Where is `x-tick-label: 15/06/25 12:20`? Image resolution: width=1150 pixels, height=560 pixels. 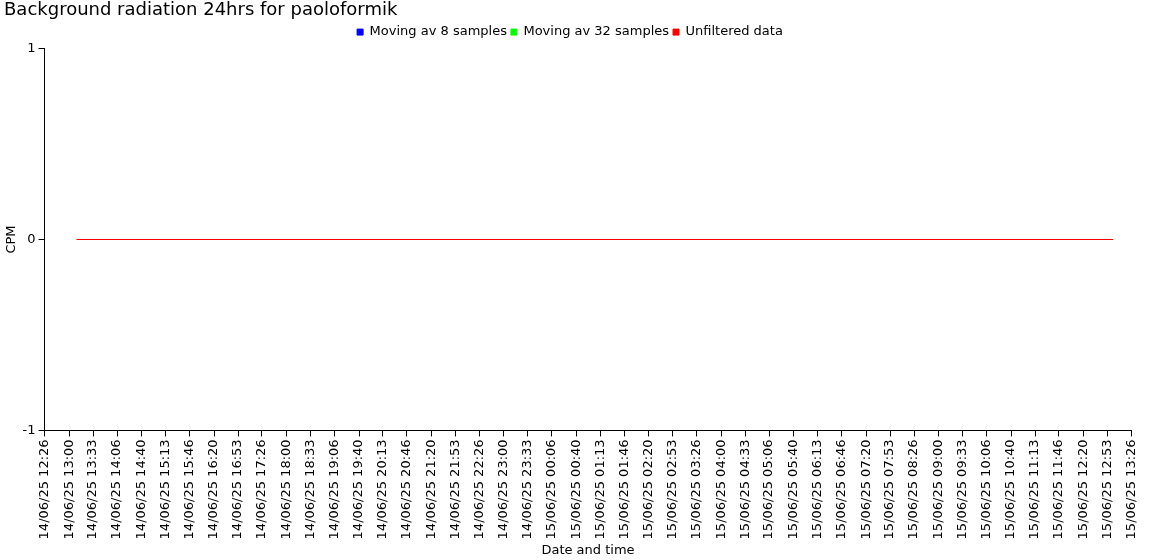
x-tick-label: 15/06/25 12:20 is located at coordinates (1082, 489).